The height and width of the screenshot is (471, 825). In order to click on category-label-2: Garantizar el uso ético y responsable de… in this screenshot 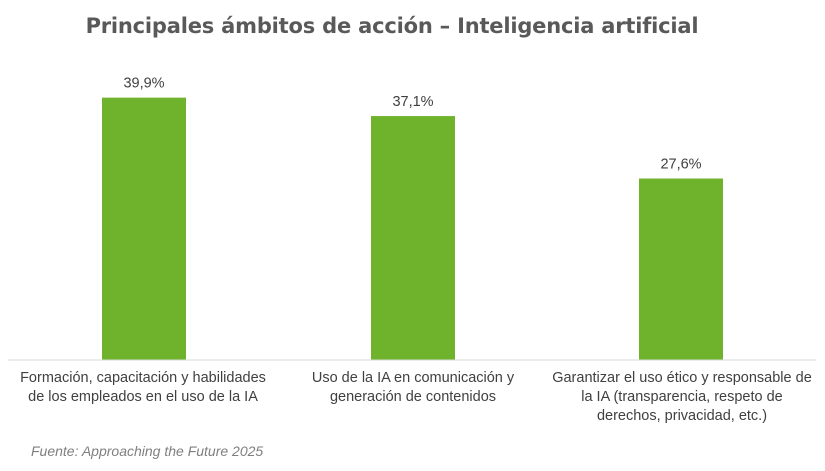, I will do `click(682, 397)`.